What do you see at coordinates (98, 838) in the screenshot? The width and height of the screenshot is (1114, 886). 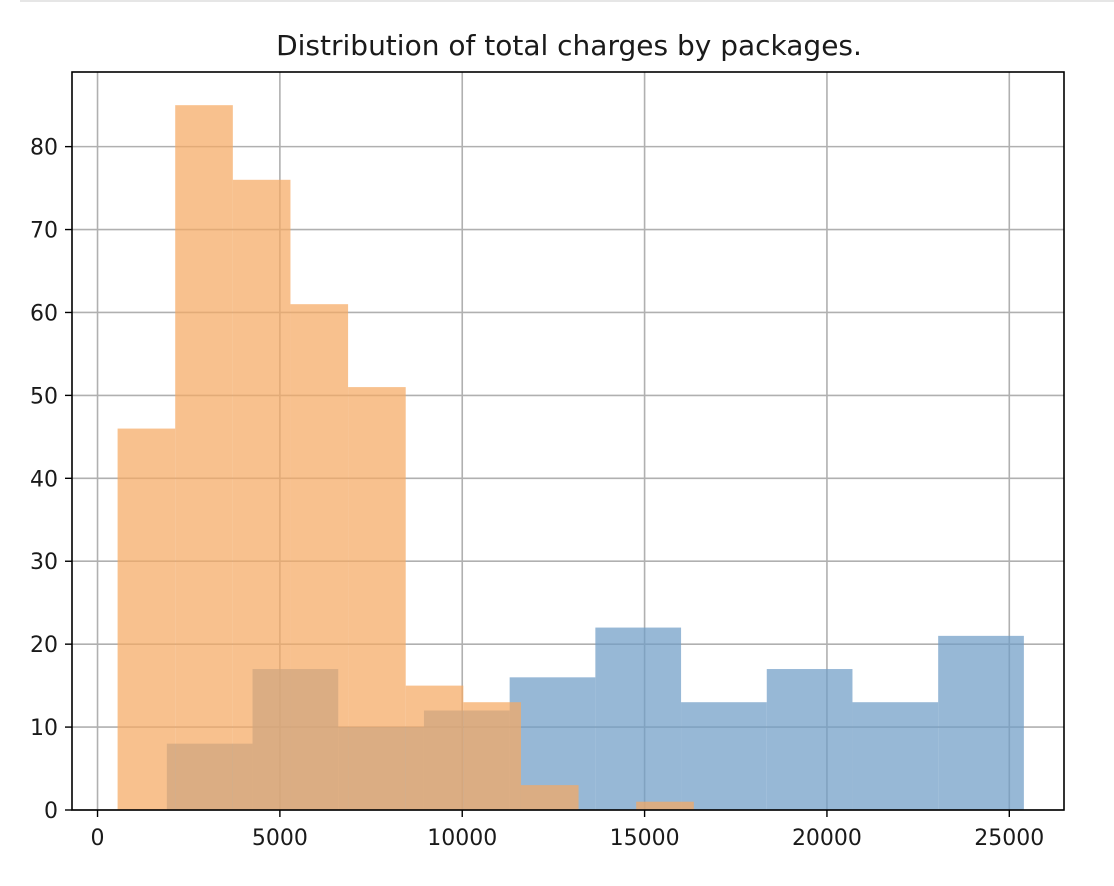 I see `x-tick-label: 0` at bounding box center [98, 838].